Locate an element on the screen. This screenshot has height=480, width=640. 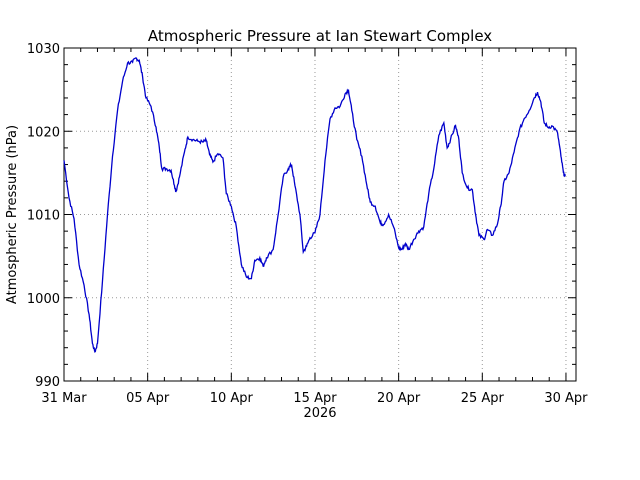
y-tick-label: 1020 is located at coordinates (43, 132).